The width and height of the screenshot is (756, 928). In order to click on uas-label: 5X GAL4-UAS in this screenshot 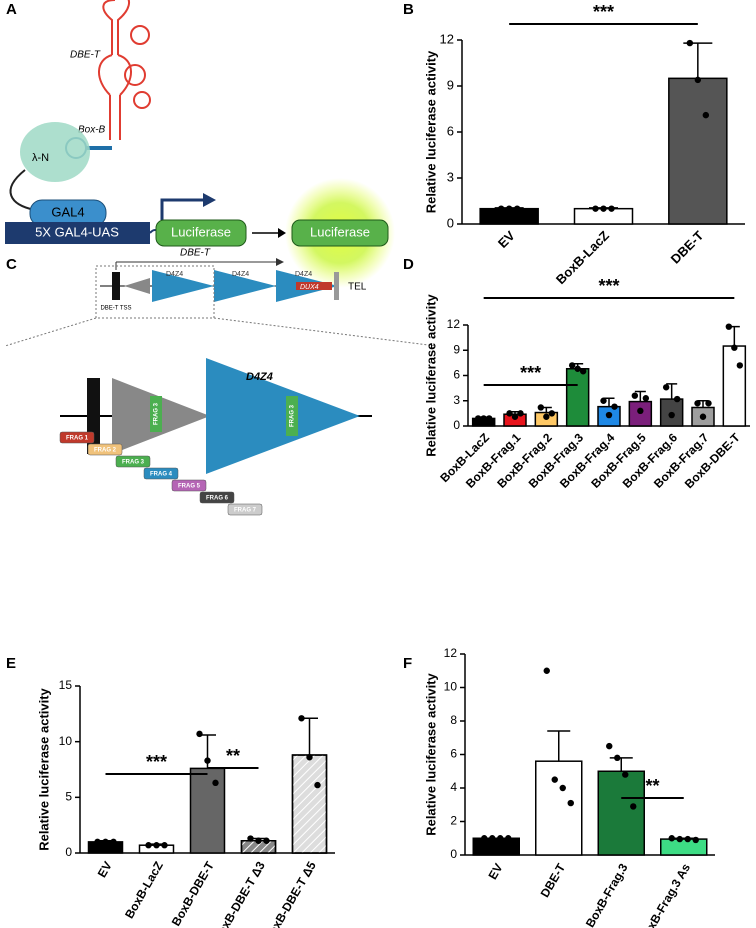, I will do `click(77, 231)`.